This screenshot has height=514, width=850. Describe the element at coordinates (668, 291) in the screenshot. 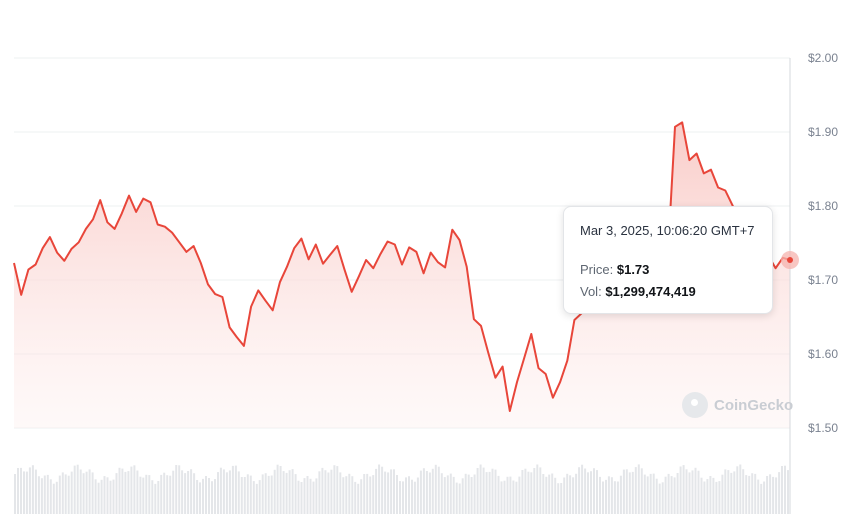

I see `tooltip-volume-row: Vol: $1,299,474,419` at that location.